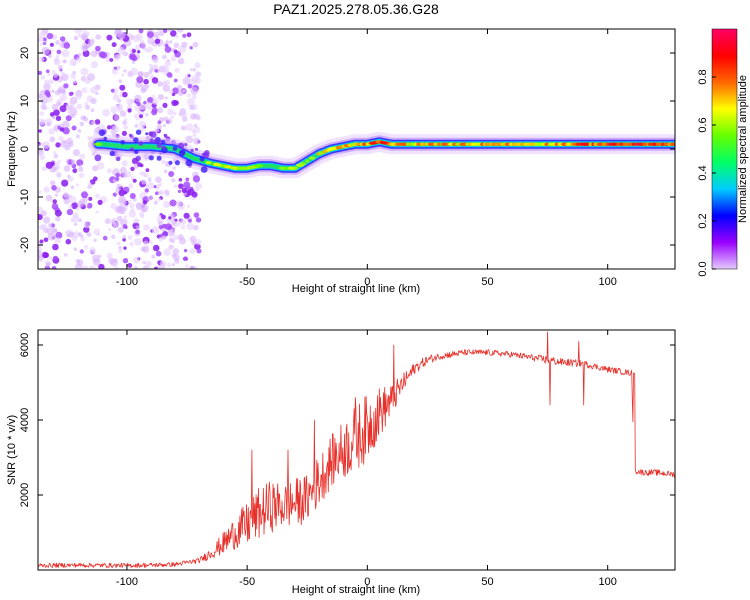  I want to click on x-tick-label: 0, so click(367, 582).